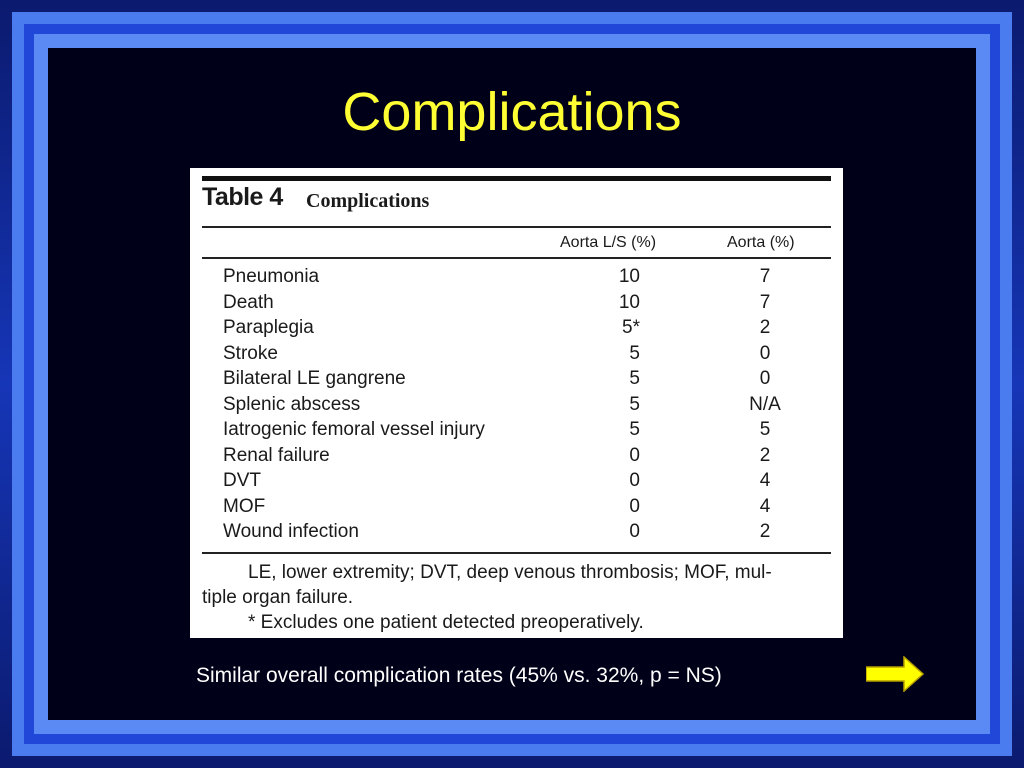 This screenshot has width=1024, height=768. What do you see at coordinates (516, 277) in the screenshot?
I see `table-row: Pneumonia 10 7` at bounding box center [516, 277].